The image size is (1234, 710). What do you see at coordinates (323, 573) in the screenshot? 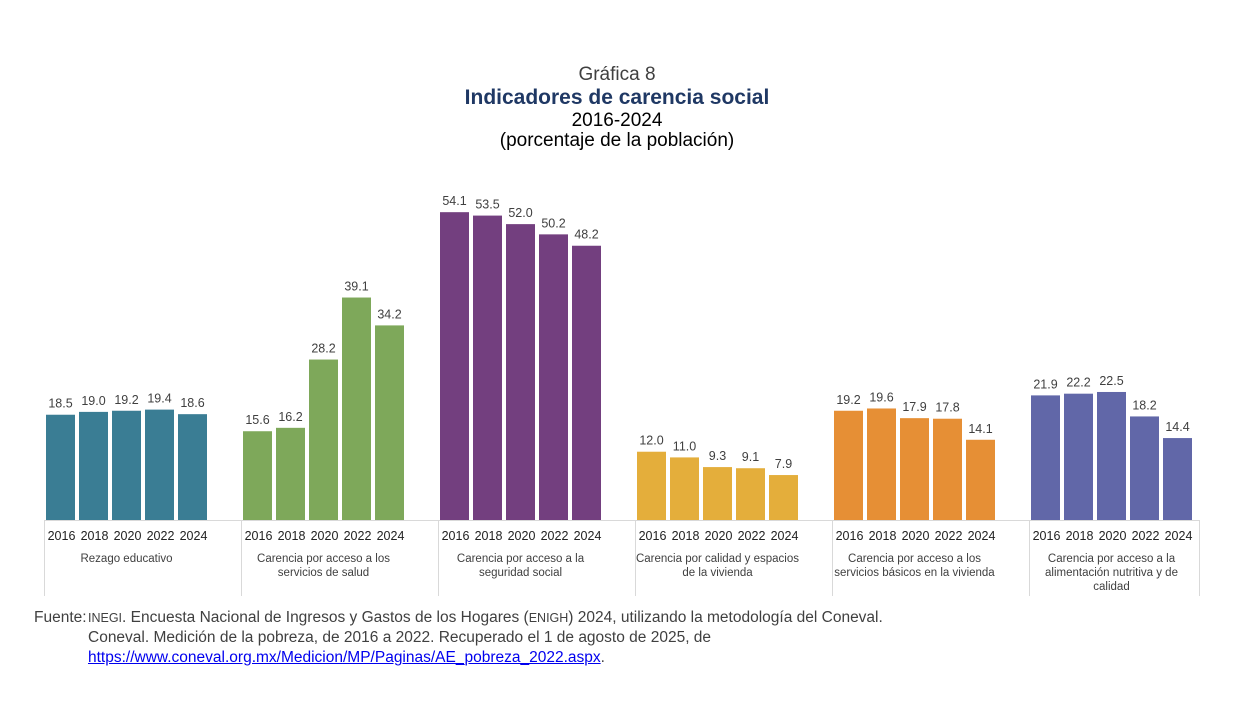
I see `category-label: servicios de salud` at bounding box center [323, 573].